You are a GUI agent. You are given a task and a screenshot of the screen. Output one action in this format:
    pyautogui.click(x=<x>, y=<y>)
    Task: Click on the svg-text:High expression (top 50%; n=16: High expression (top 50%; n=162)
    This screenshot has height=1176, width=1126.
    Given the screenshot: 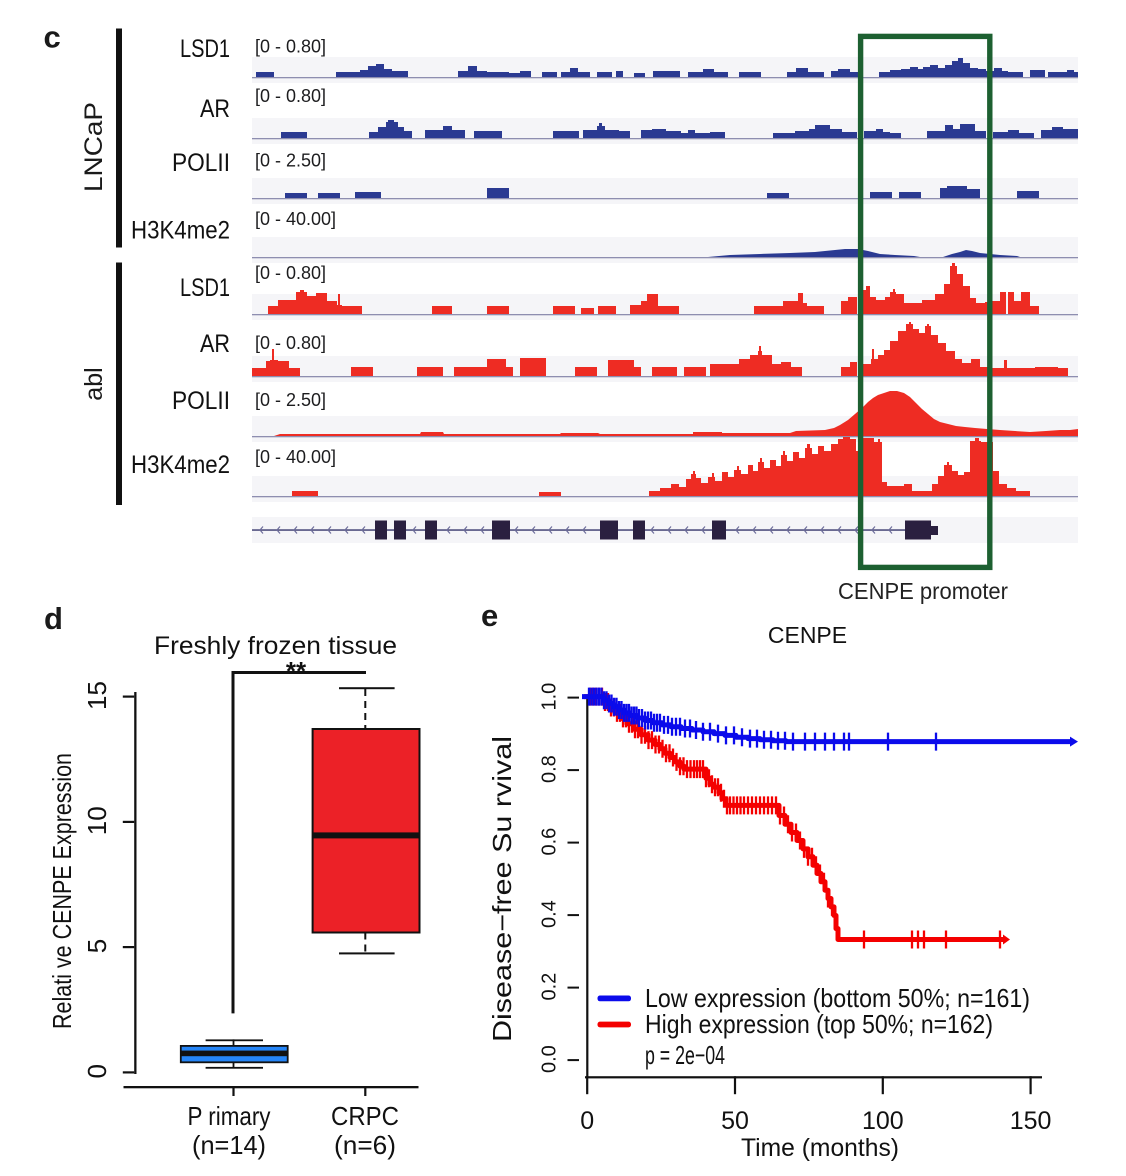 What is the action you would take?
    pyautogui.click(x=819, y=1024)
    